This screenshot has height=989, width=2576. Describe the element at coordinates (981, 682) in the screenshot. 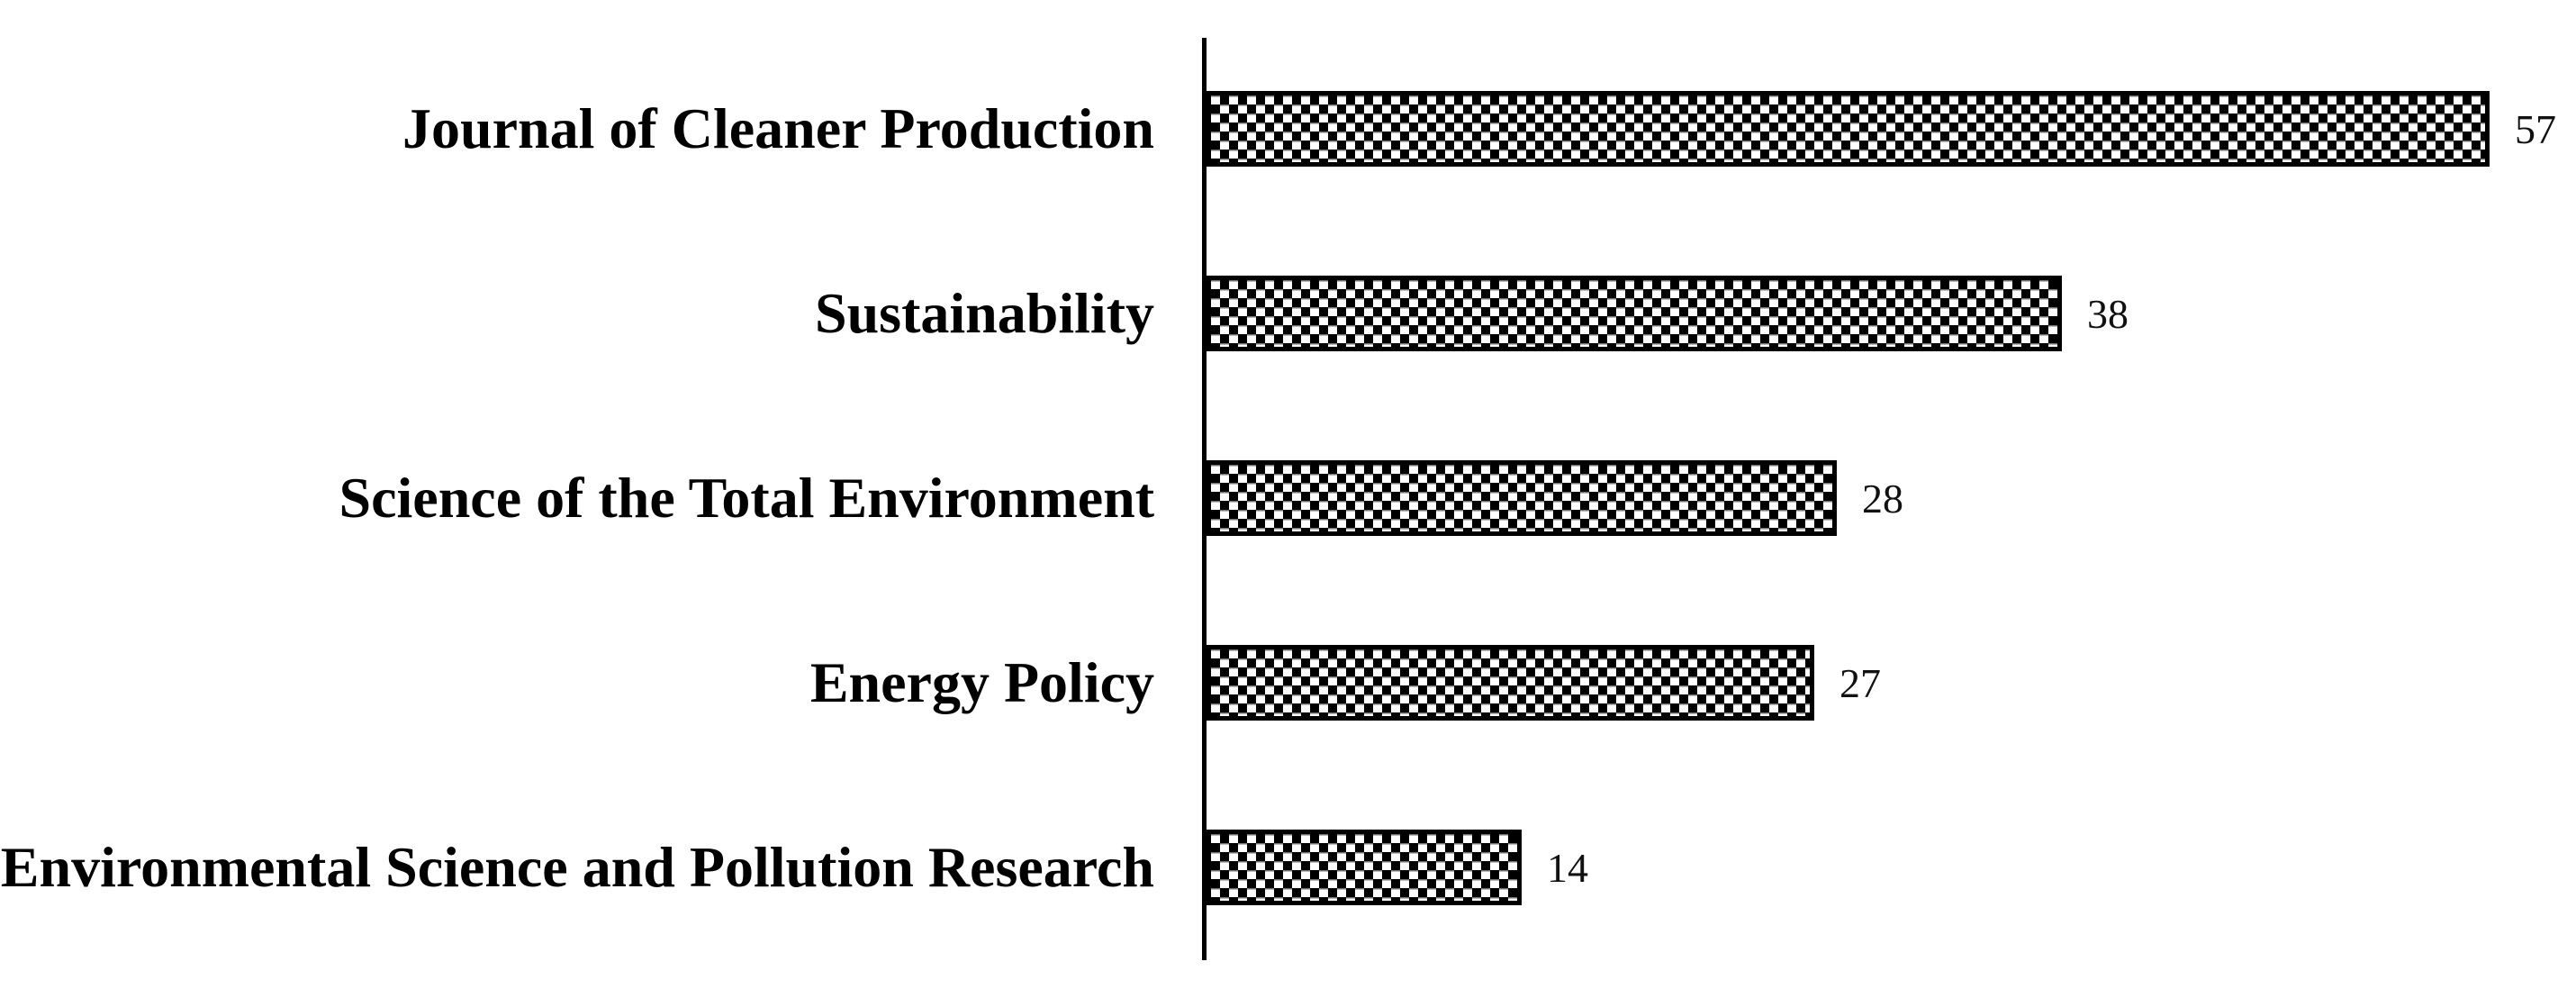

I see `category-label: Energy Policy` at that location.